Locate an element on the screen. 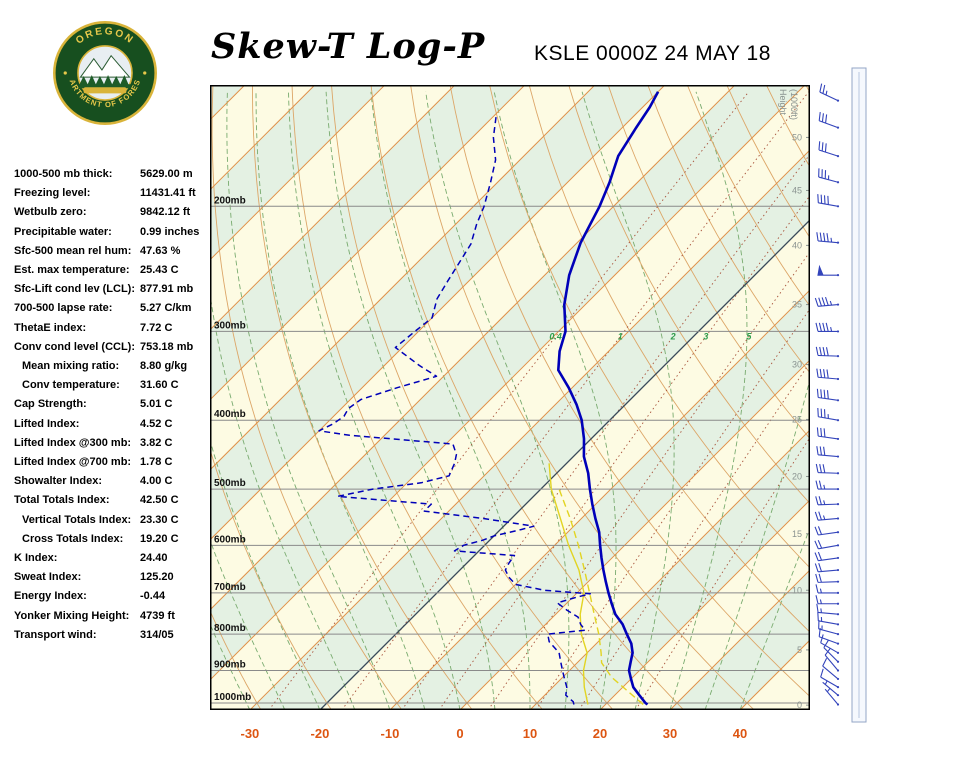  height-axis-caption: Height is located at coordinates (783, 102).